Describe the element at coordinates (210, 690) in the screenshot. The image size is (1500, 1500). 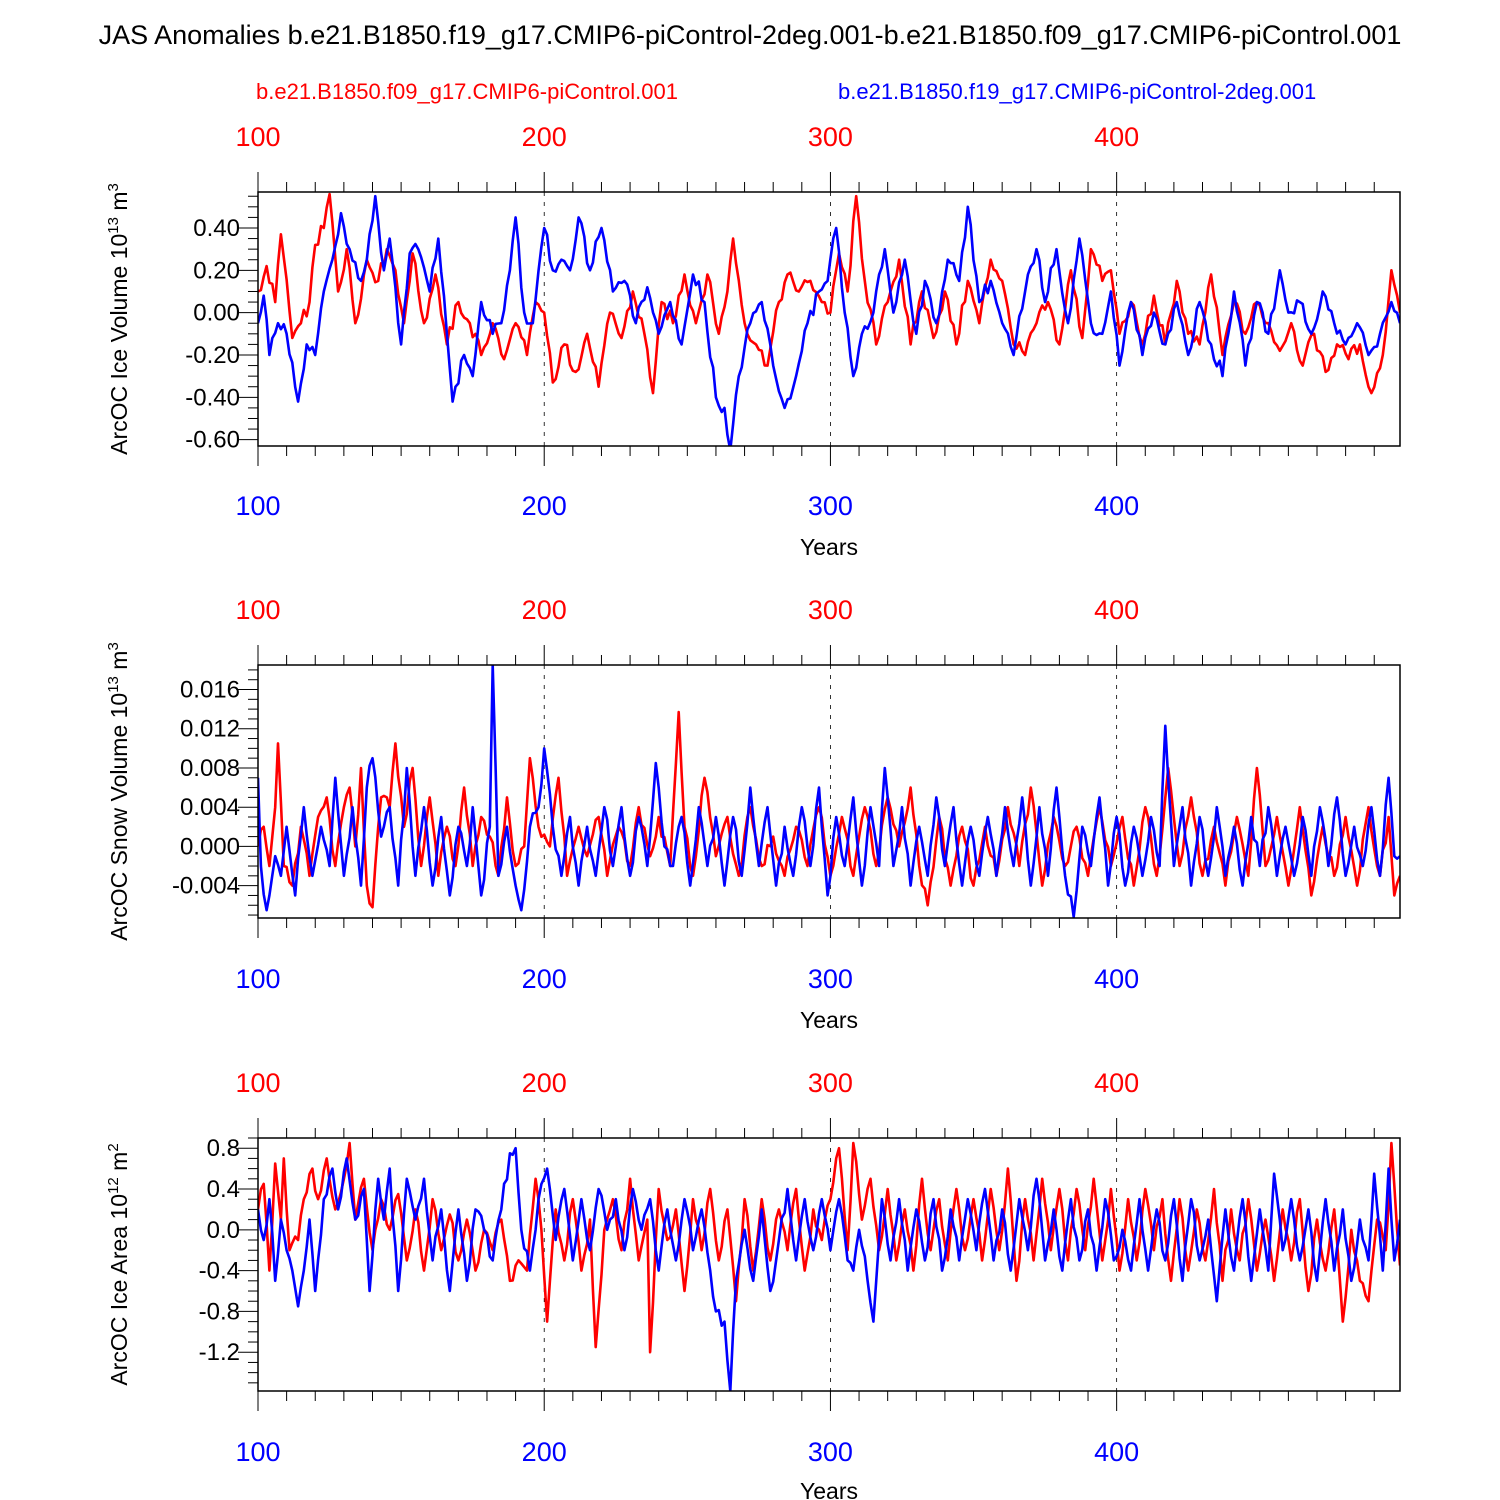
I see `panel-2-ytick-label: 0.016` at that location.